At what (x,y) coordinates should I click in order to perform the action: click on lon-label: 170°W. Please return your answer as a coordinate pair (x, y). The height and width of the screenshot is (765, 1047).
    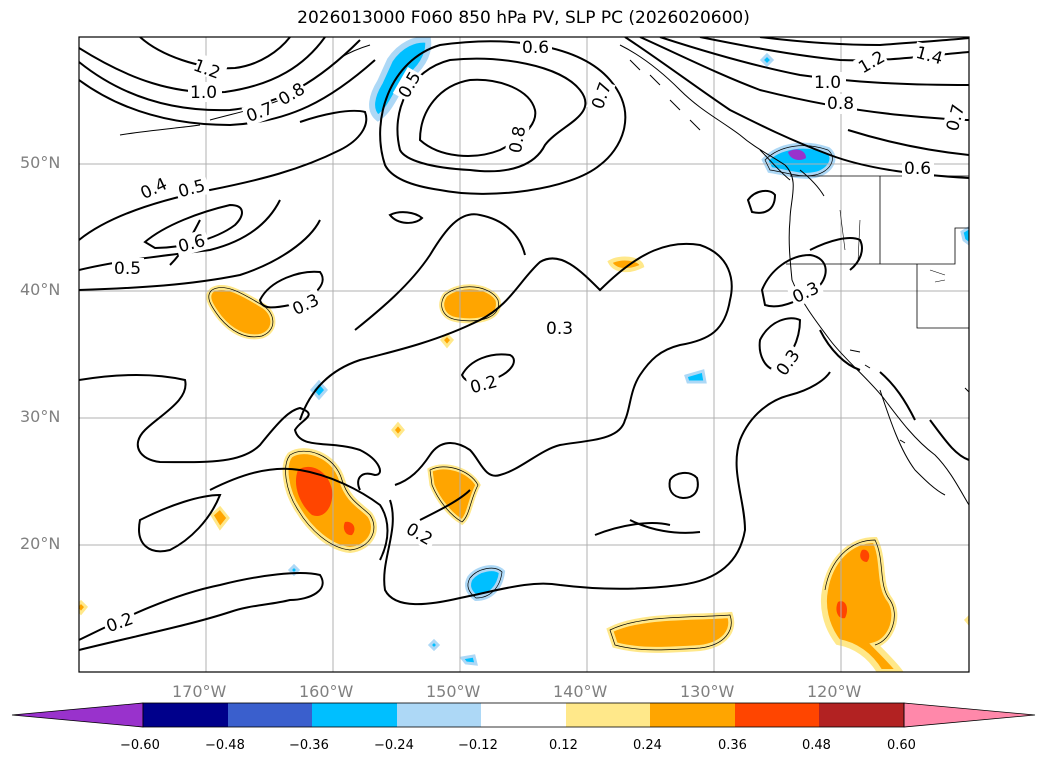
    Looking at the image, I should click on (199, 691).